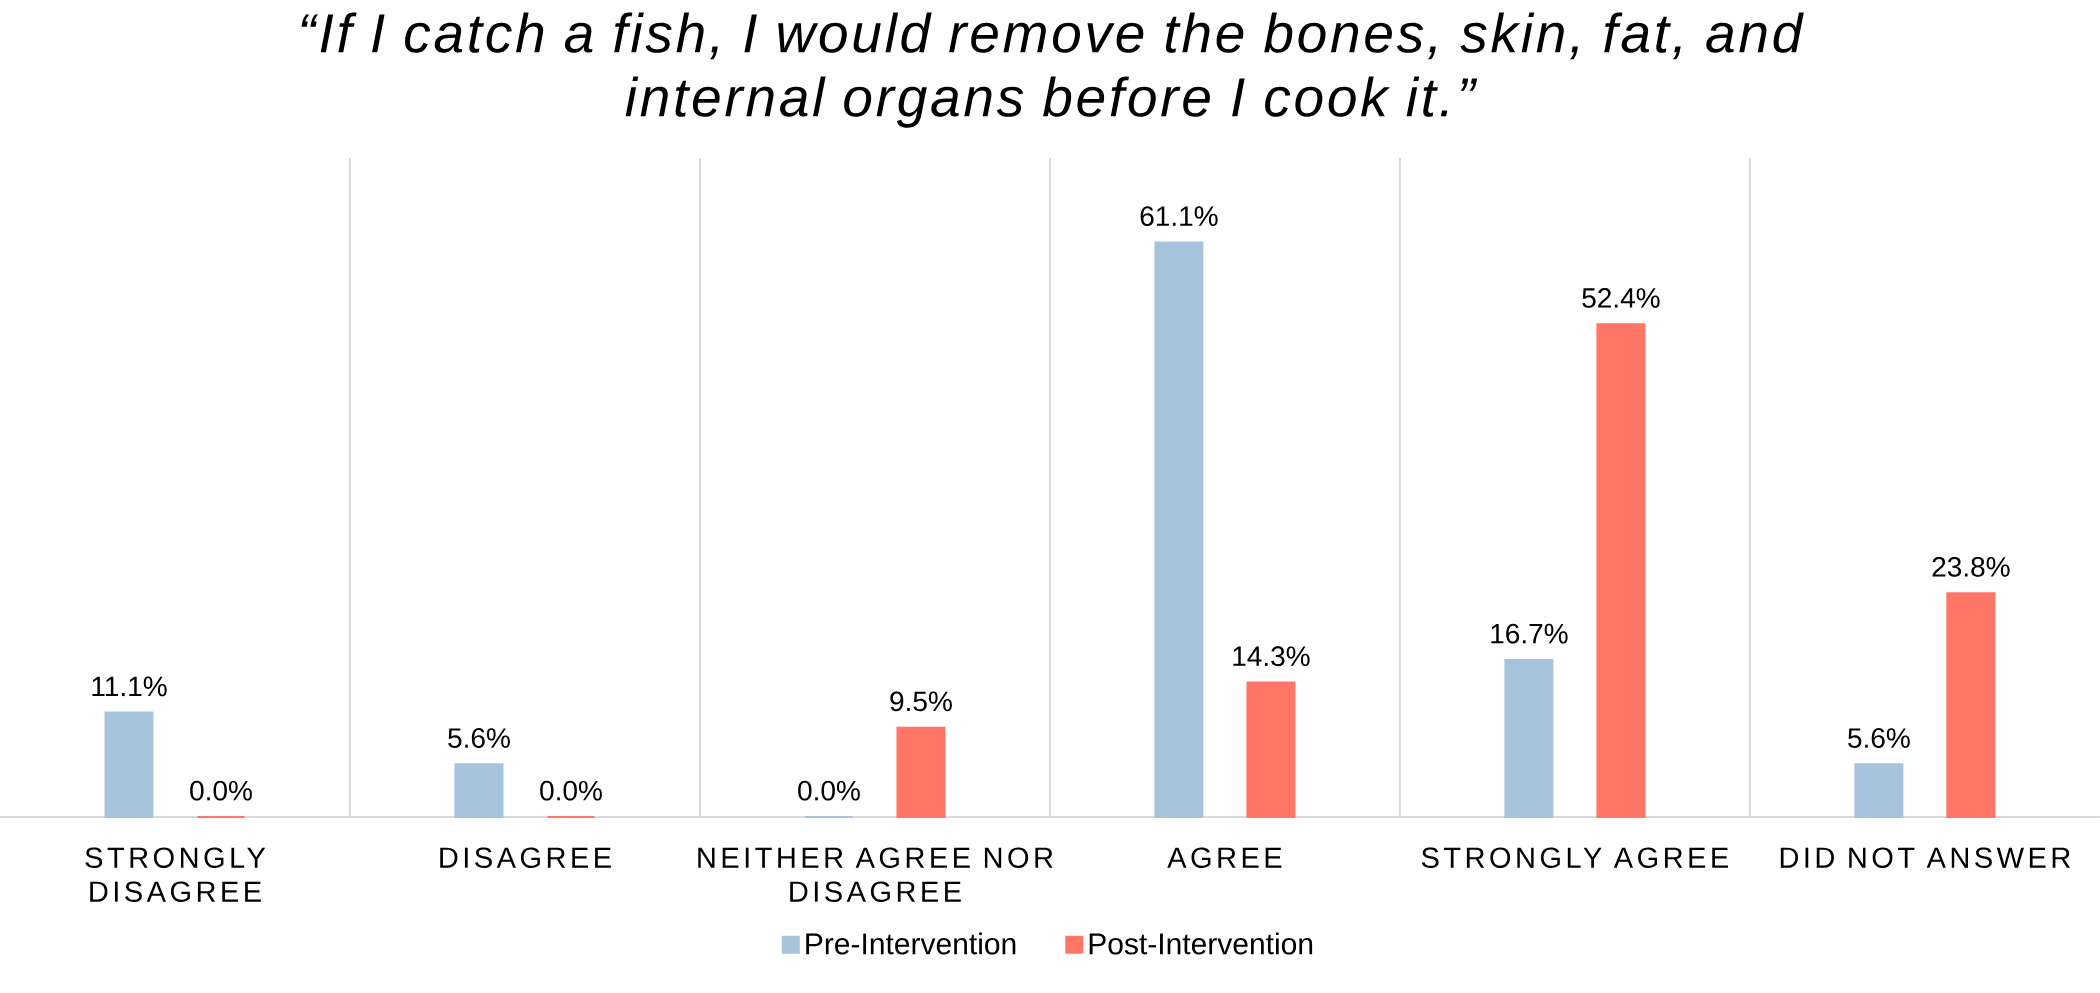 The image size is (2100, 993). I want to click on legend-label: Pre-Intervention, so click(911, 943).